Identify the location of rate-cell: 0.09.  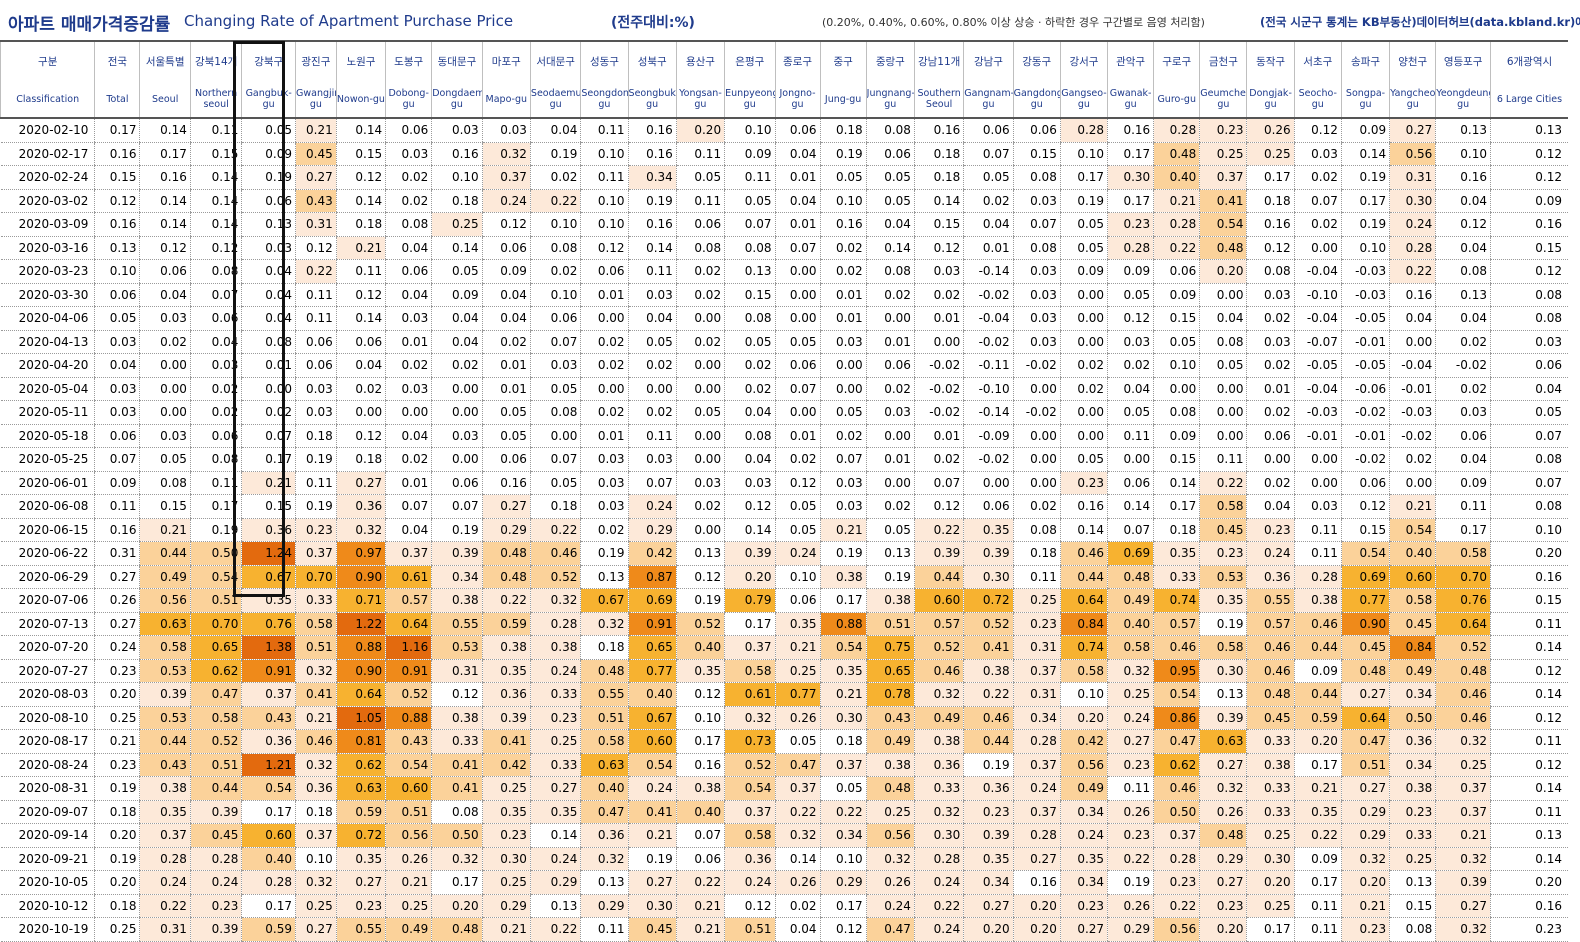
(1463, 483).